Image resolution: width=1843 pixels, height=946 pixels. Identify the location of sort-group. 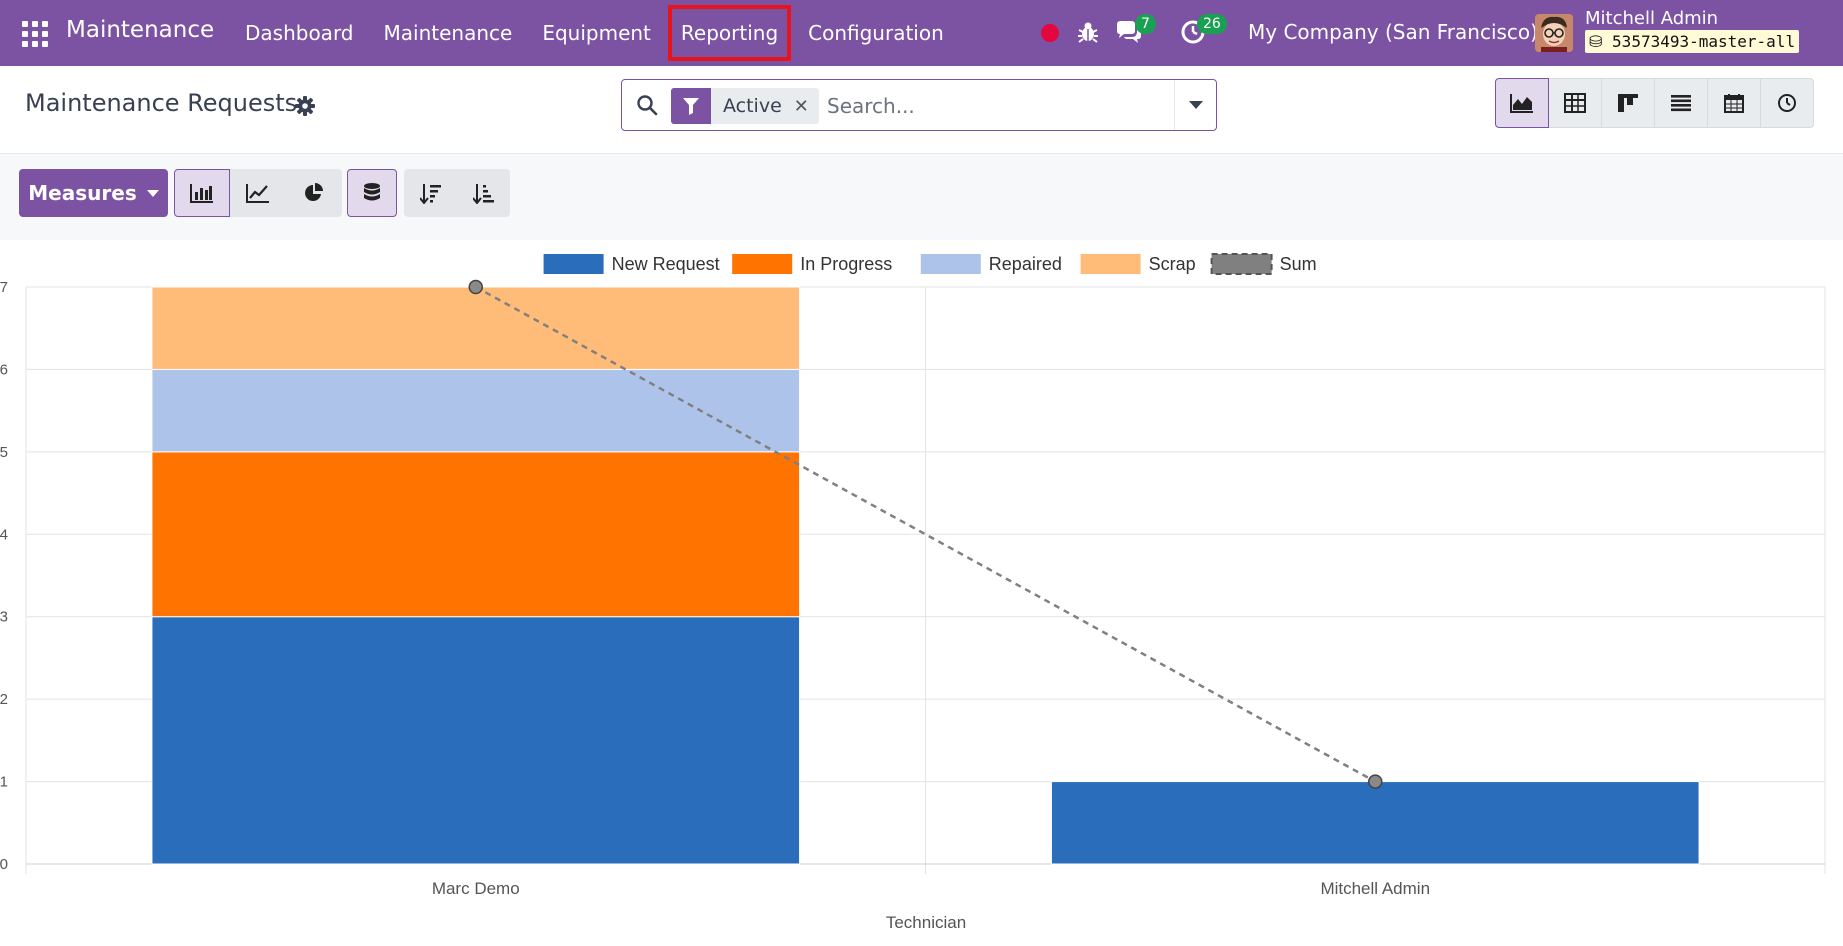
(457, 193).